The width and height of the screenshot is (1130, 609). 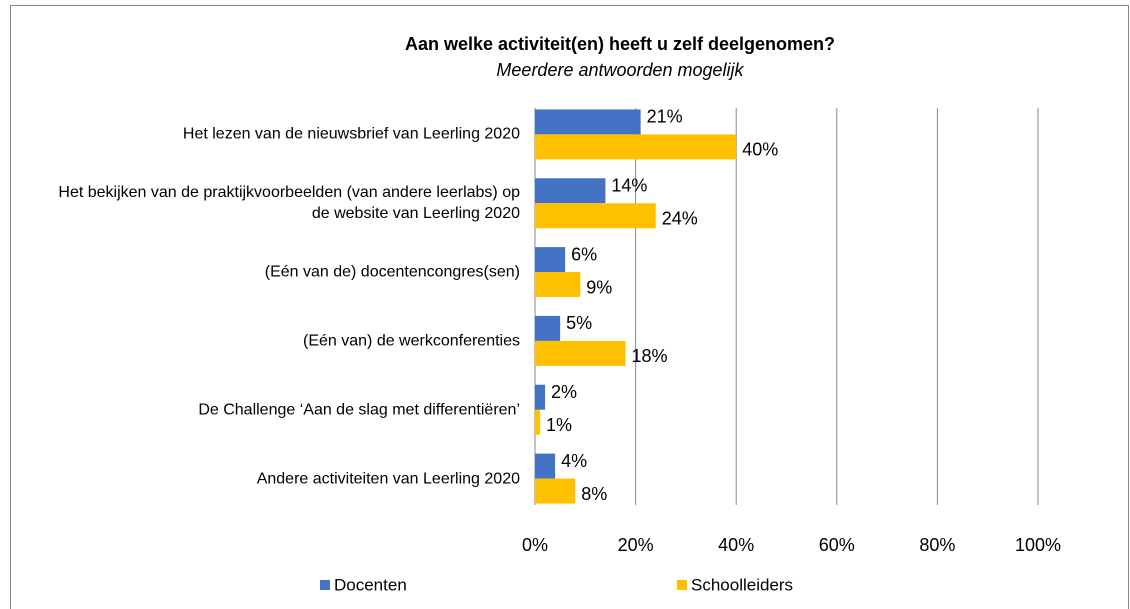 I want to click on data-label: 14%, so click(x=629, y=186).